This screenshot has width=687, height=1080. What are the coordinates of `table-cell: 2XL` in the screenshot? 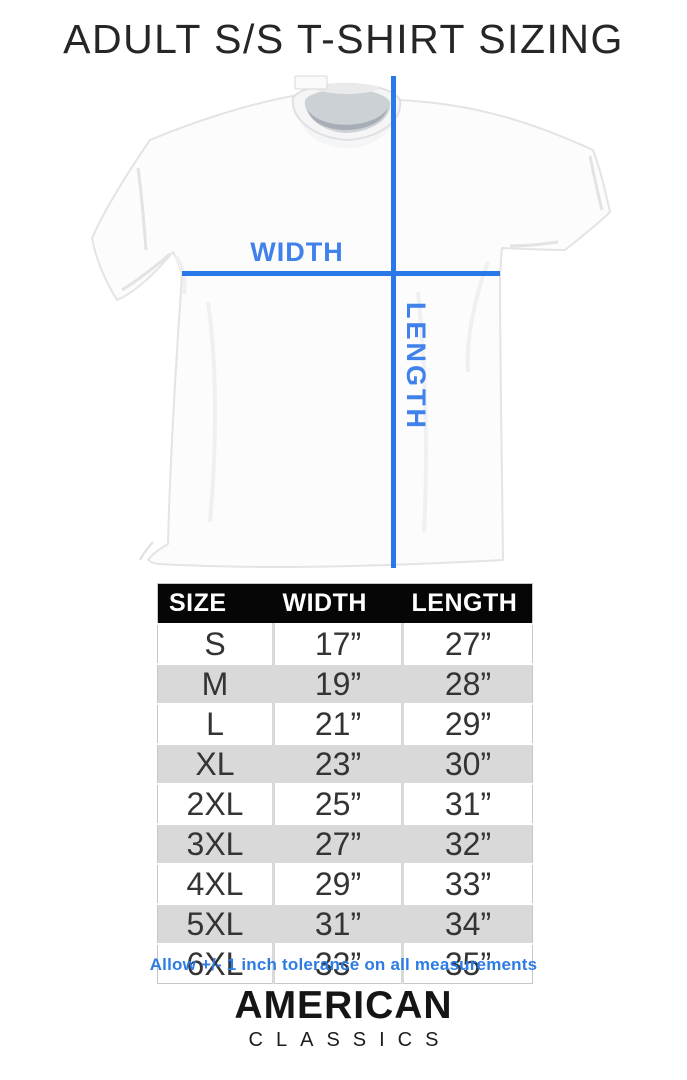 It's located at (215, 803).